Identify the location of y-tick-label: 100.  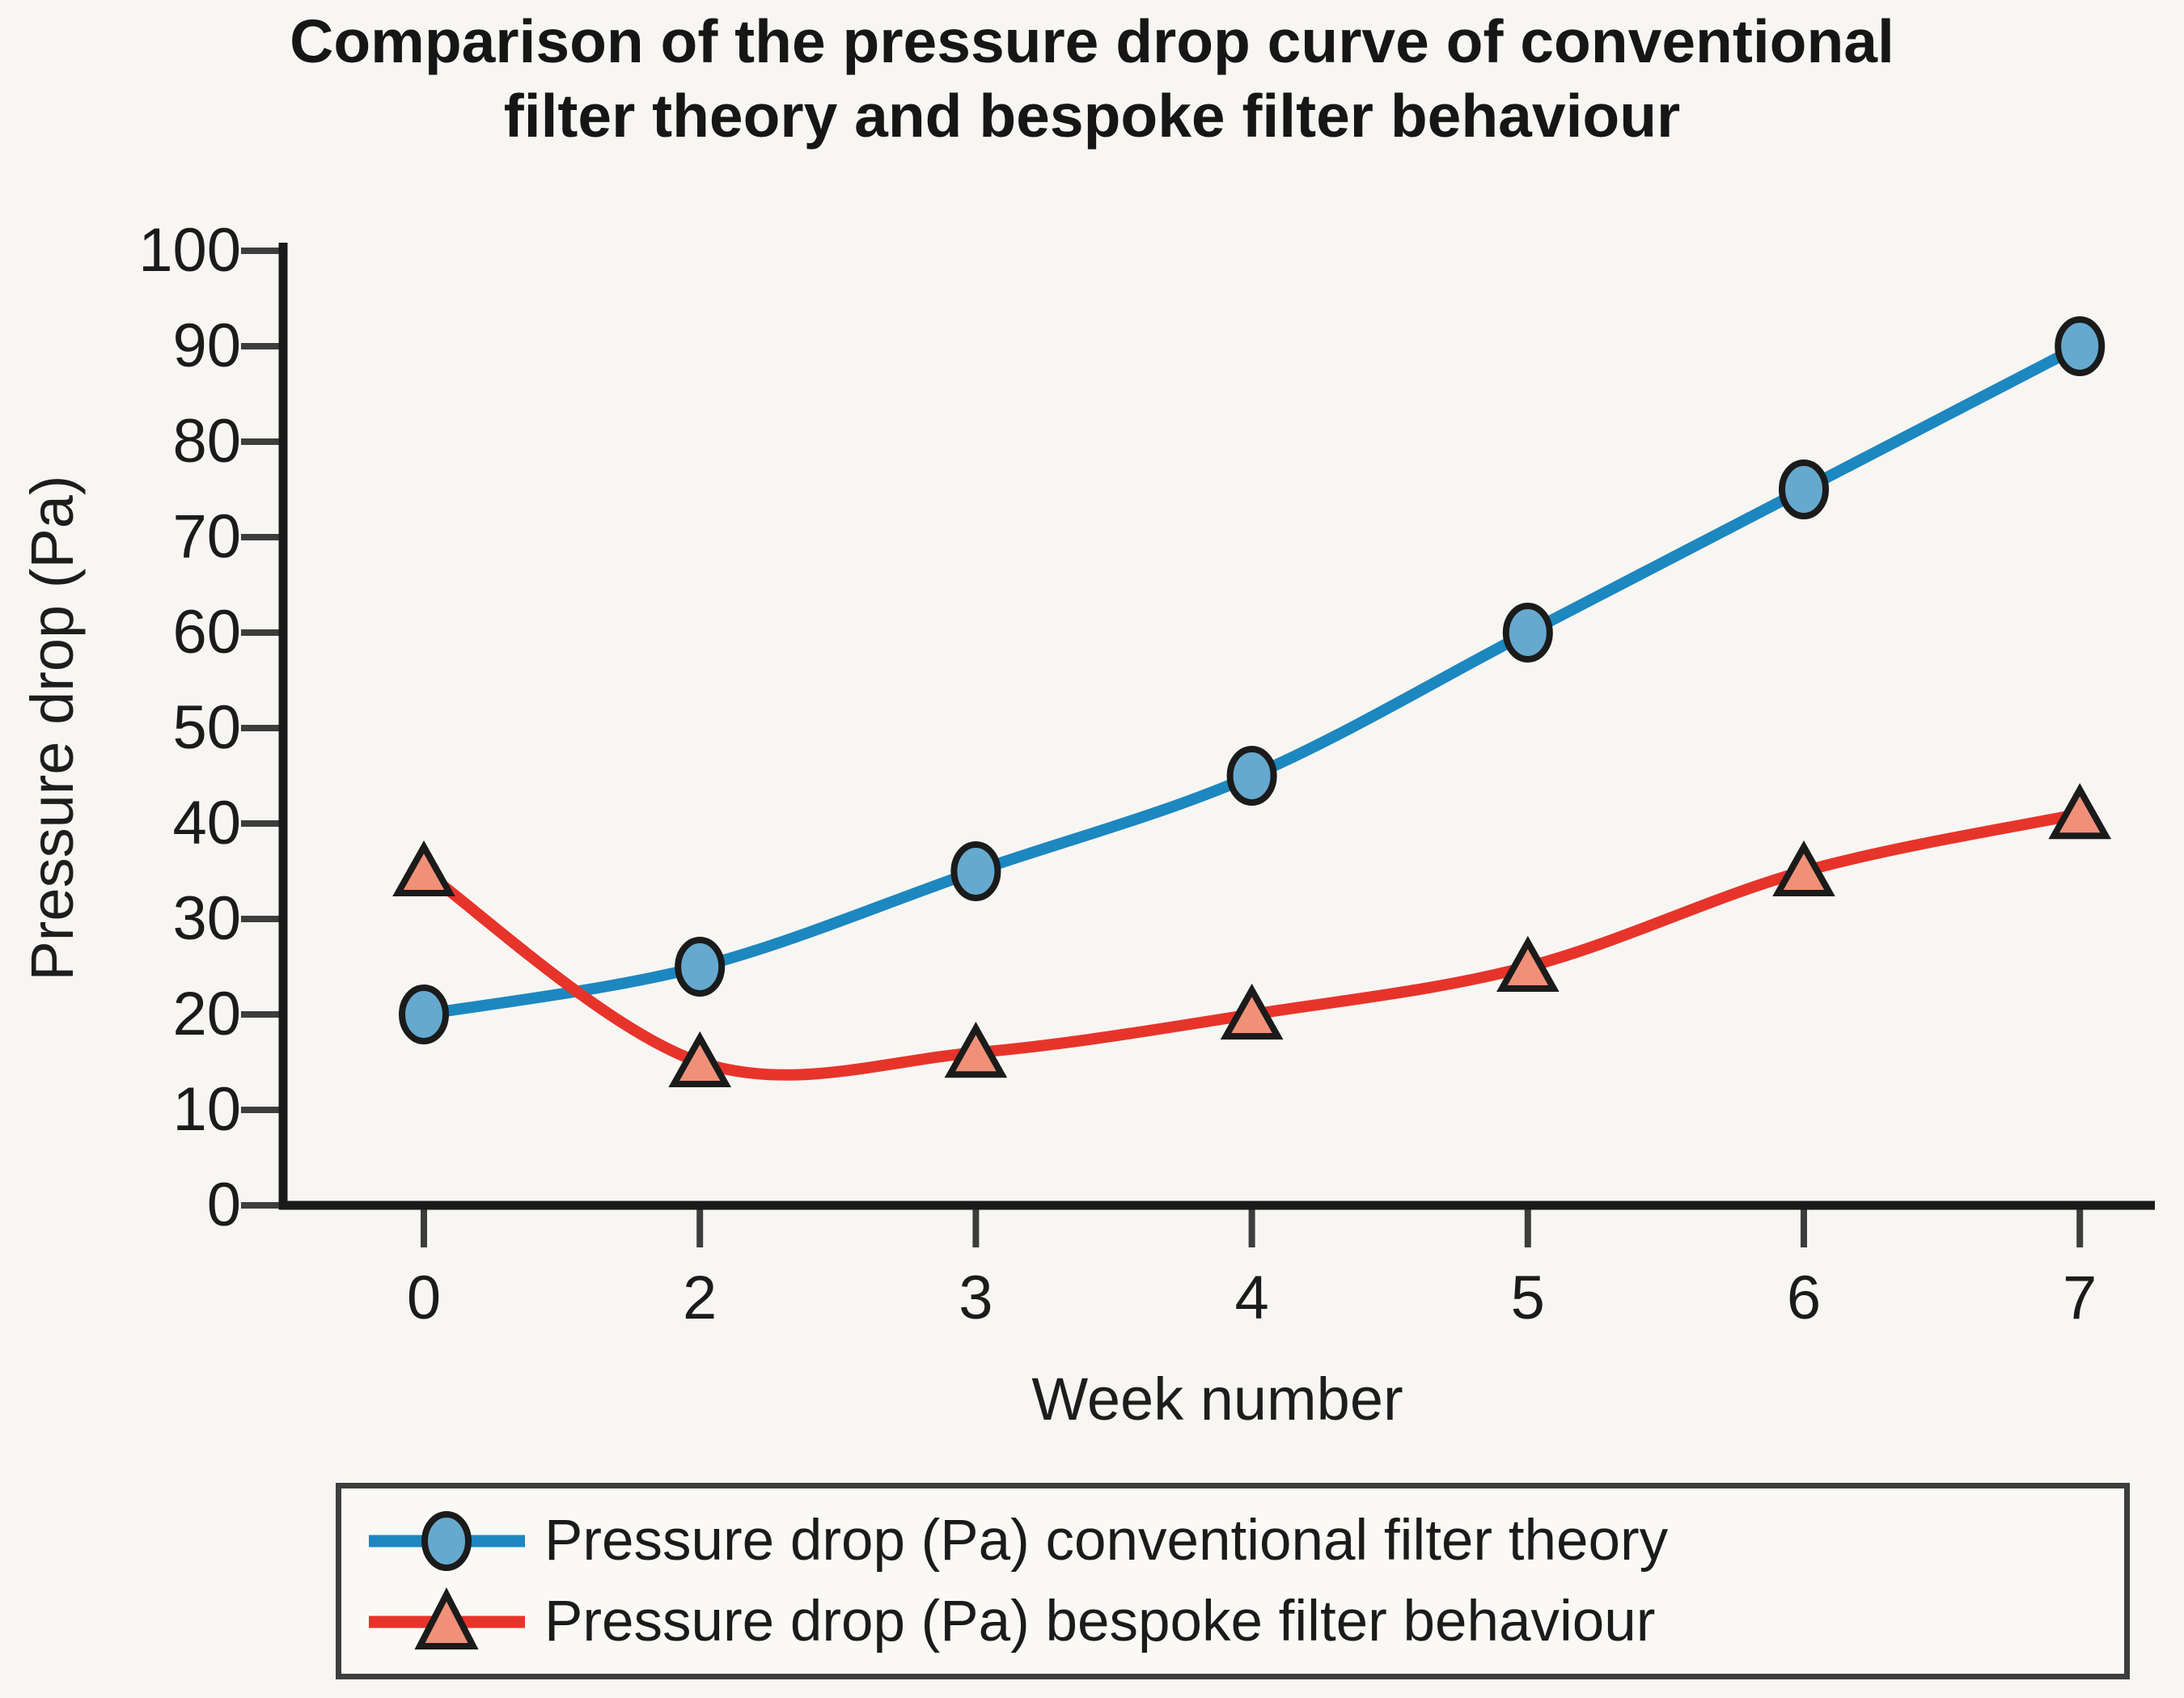
(190, 250).